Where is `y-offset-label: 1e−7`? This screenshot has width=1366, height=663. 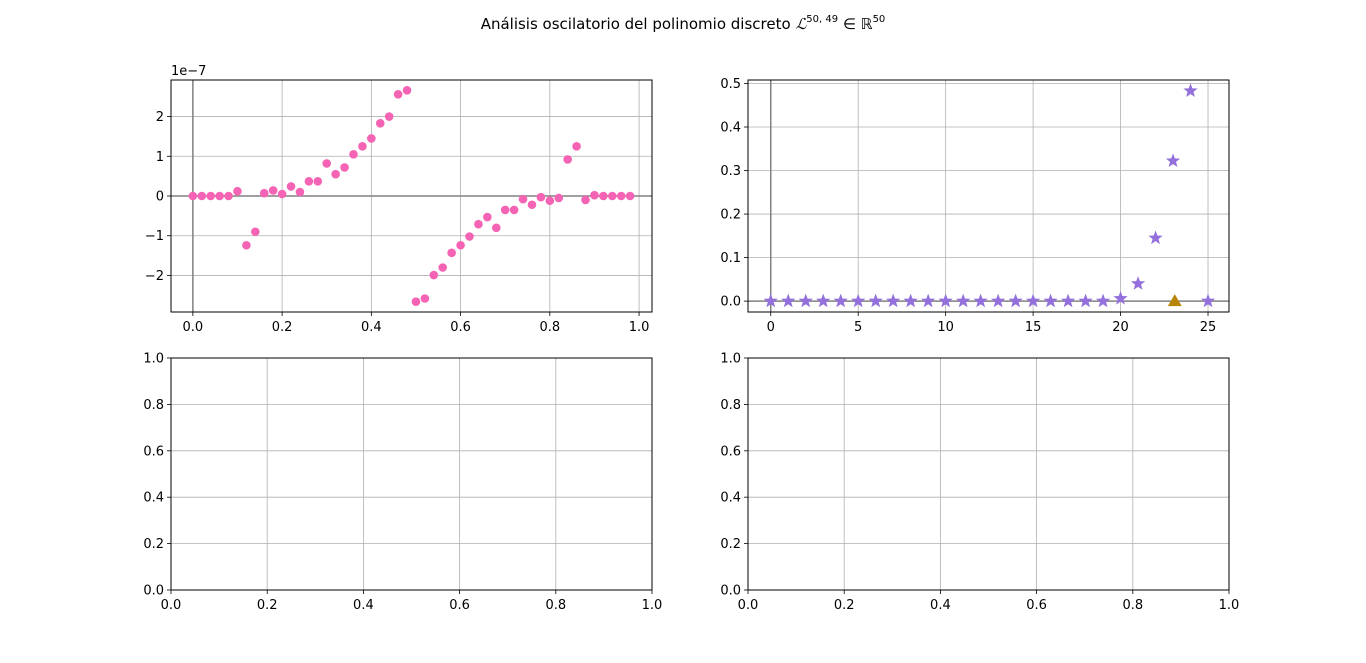 y-offset-label: 1e−7 is located at coordinates (188, 71).